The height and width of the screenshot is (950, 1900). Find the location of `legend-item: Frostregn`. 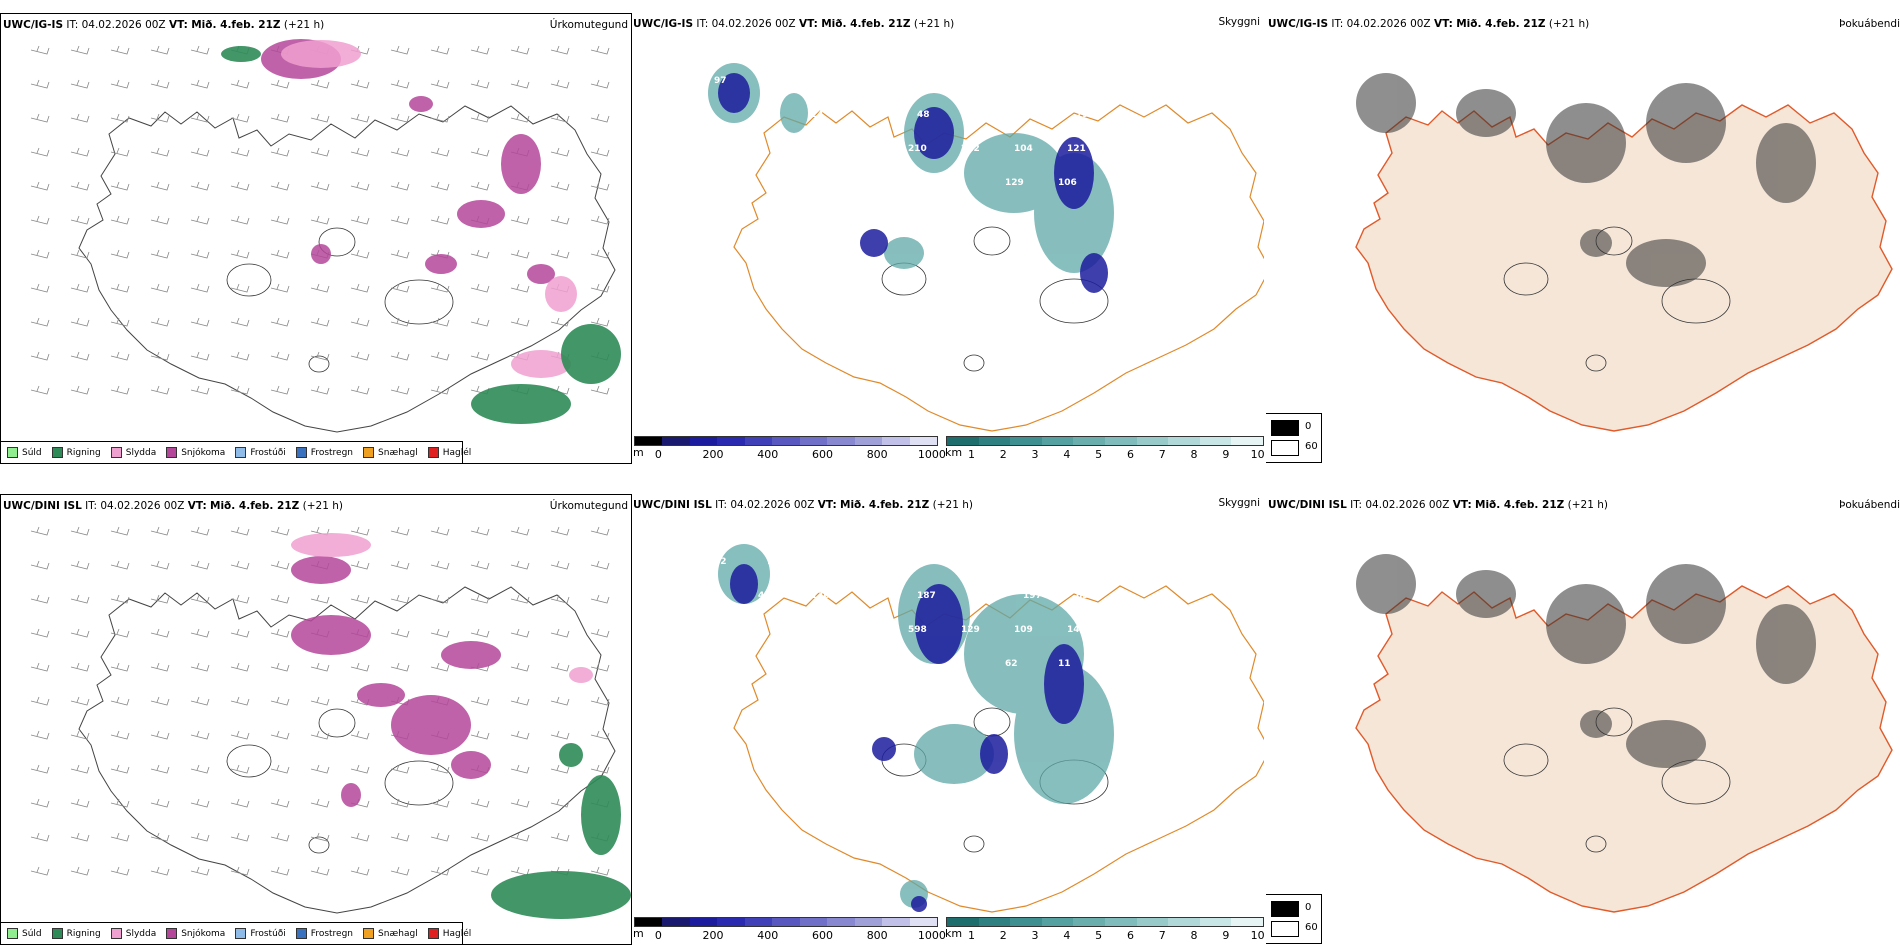

legend-item: Frostregn is located at coordinates (324, 452).